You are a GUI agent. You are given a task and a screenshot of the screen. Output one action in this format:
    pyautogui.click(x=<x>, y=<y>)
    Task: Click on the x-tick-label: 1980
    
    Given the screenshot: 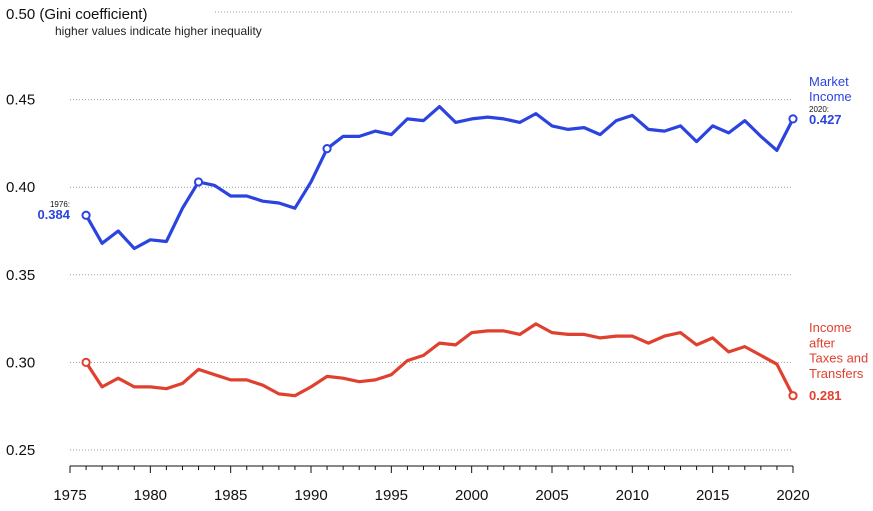 What is the action you would take?
    pyautogui.click(x=150, y=495)
    